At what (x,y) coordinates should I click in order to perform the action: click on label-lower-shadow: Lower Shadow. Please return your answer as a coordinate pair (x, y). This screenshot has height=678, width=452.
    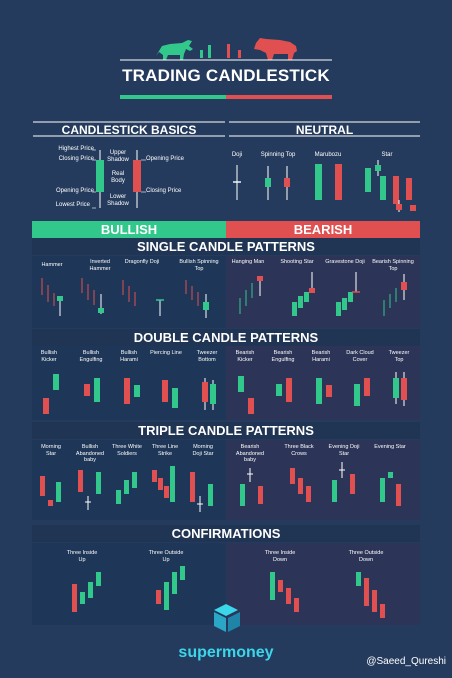
    Looking at the image, I should click on (118, 200).